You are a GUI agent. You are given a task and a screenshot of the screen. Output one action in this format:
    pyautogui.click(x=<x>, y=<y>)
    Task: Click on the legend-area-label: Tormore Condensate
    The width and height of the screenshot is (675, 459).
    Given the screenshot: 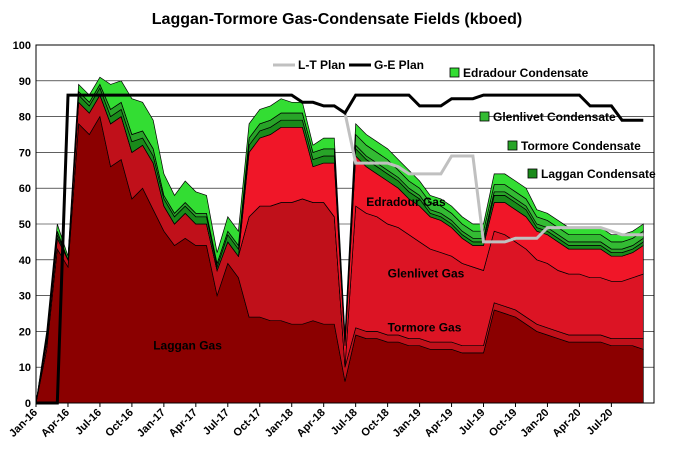 What is the action you would take?
    pyautogui.click(x=581, y=146)
    